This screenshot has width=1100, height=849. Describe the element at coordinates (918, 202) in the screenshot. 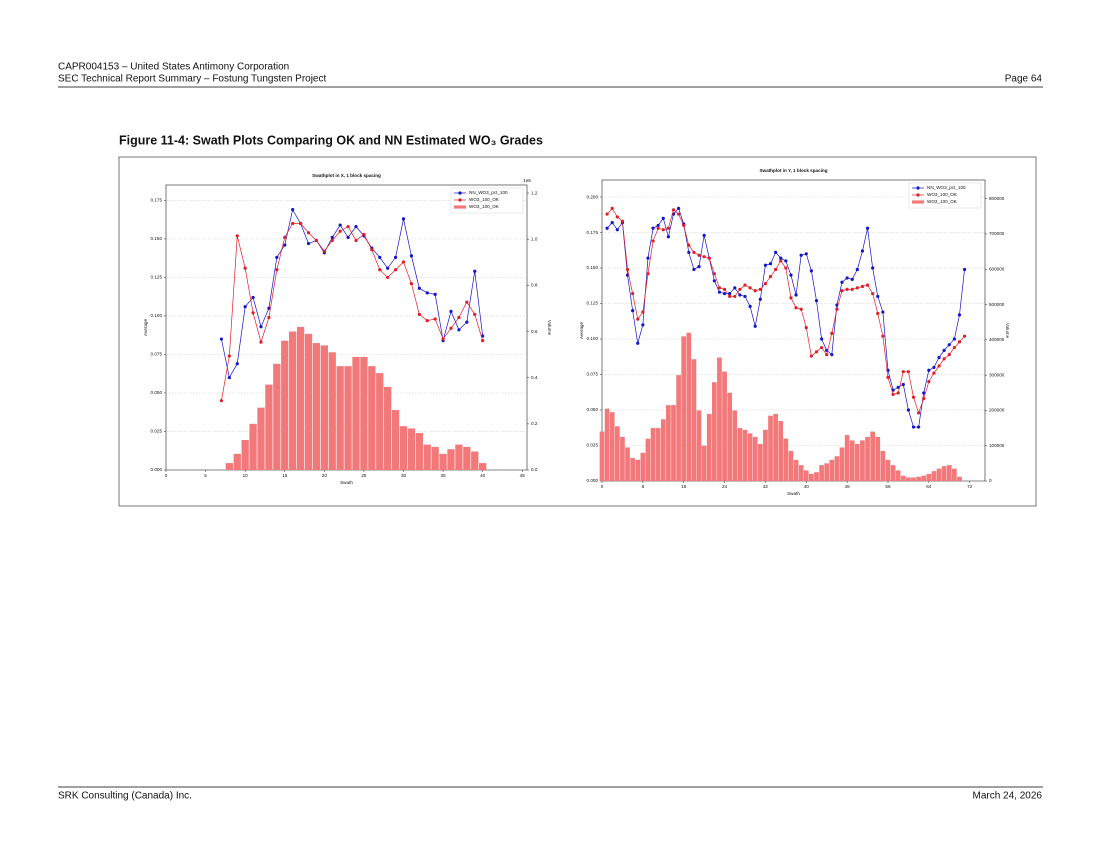

I see `legend-swatch` at that location.